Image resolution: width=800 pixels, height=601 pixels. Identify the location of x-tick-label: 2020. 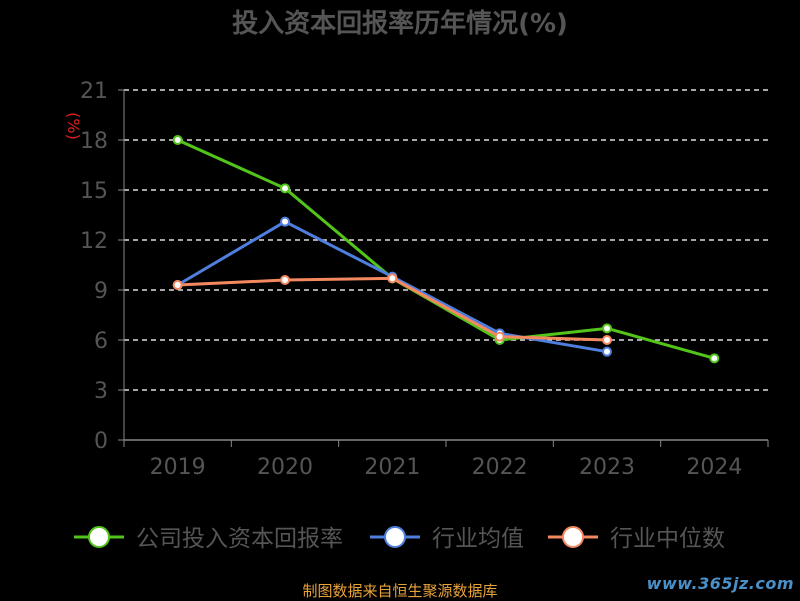
(285, 467).